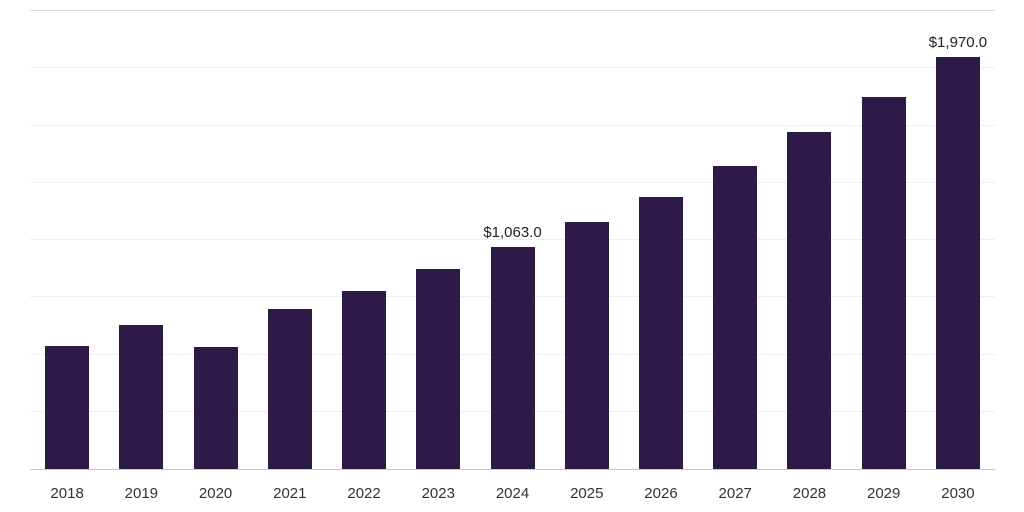  What do you see at coordinates (809, 493) in the screenshot?
I see `x-axis-label: 2028` at bounding box center [809, 493].